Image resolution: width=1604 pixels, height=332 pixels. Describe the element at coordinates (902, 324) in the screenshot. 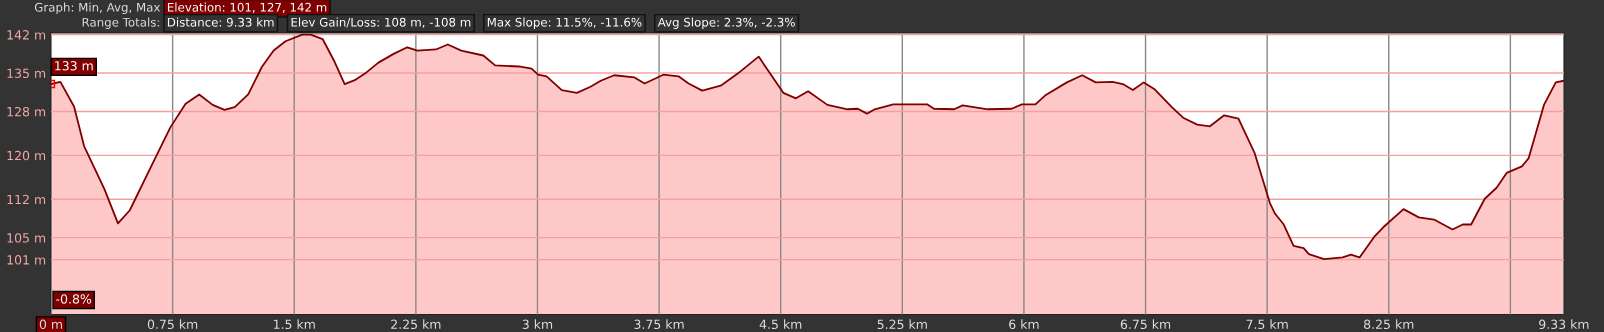

I see `x-tick-label: 5.25 km` at that location.